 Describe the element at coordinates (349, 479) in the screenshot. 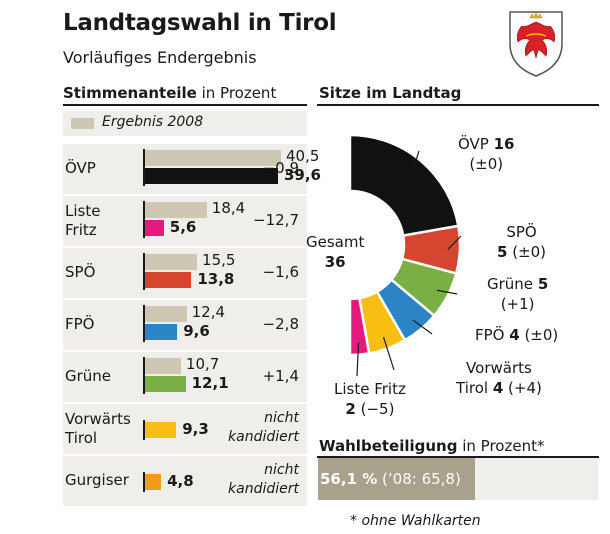

I see `turnout-value-label: 56,1 %` at that location.